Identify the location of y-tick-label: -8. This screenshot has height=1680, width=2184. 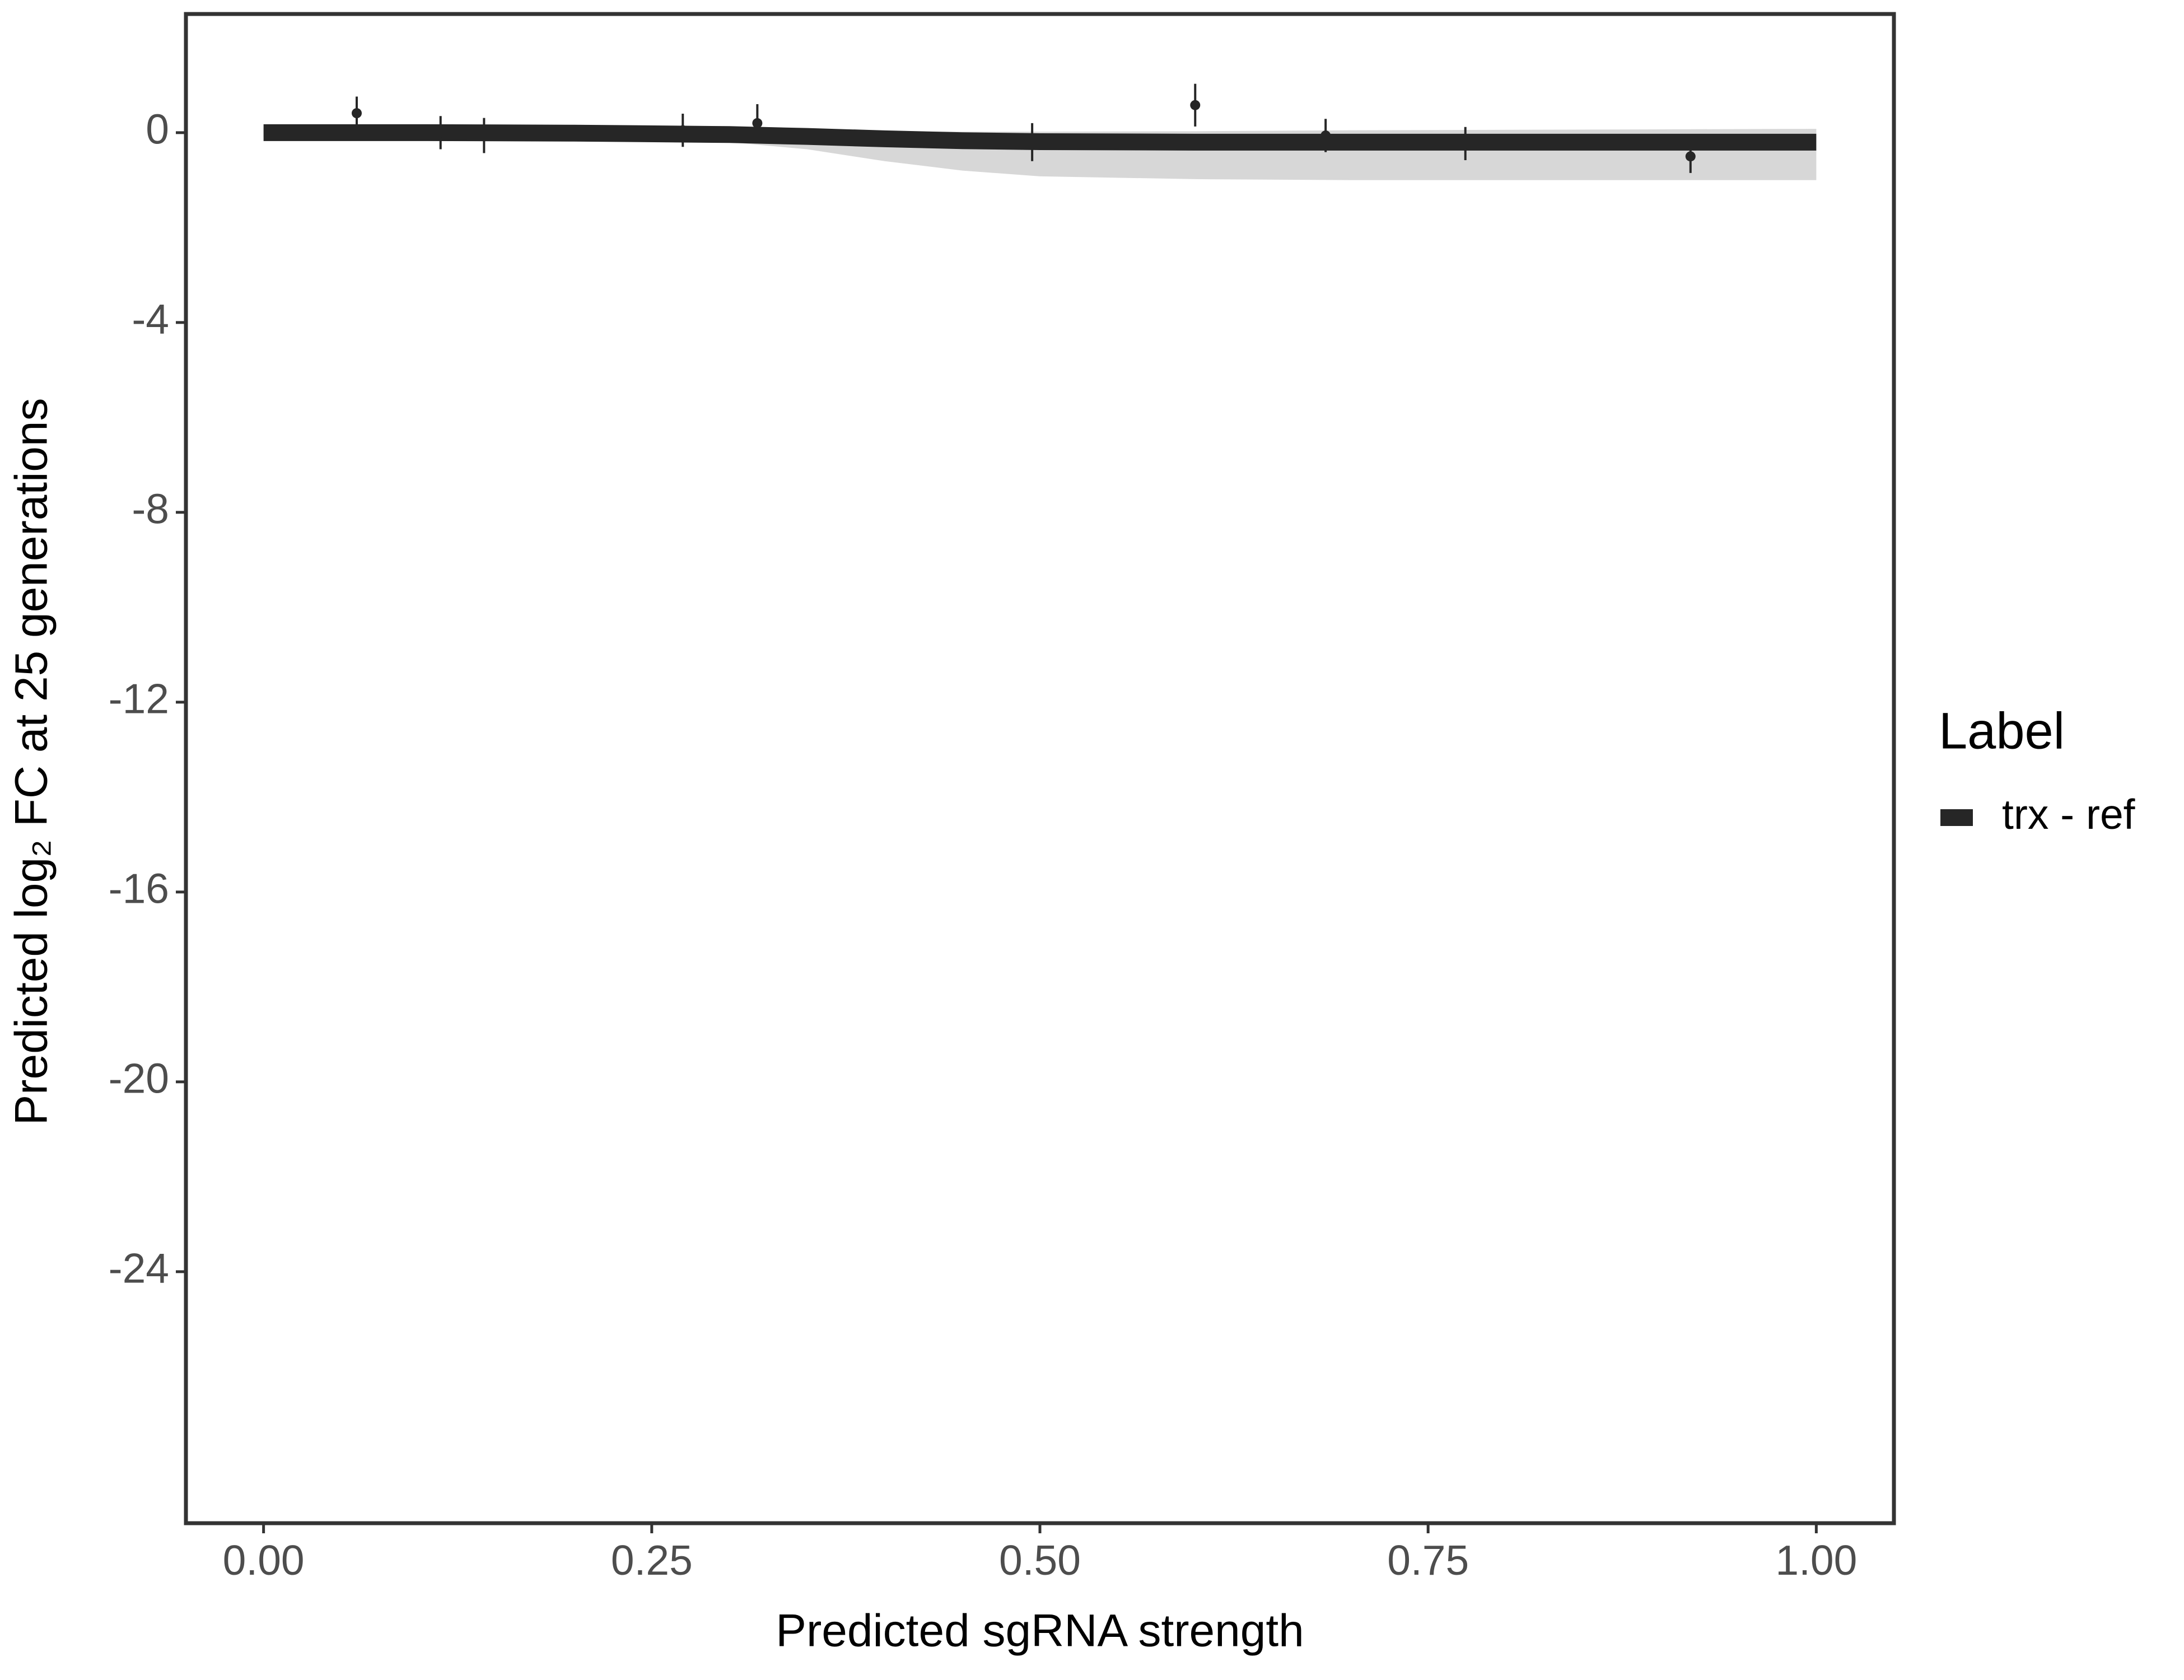
(151, 510).